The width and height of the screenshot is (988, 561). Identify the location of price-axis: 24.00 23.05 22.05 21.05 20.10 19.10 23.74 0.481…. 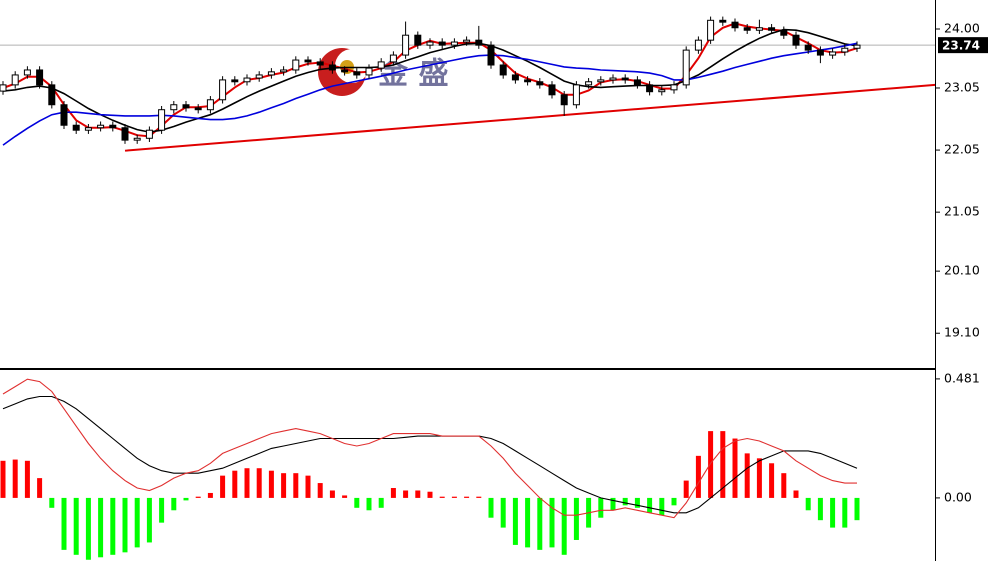
(961, 262).